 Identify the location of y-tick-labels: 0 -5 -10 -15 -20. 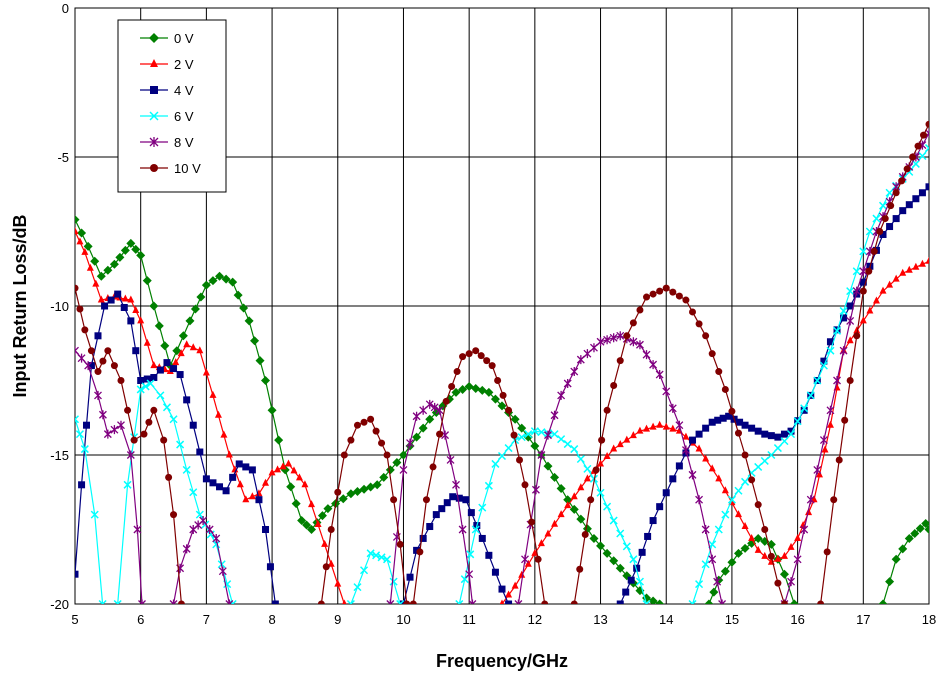
(59, 306).